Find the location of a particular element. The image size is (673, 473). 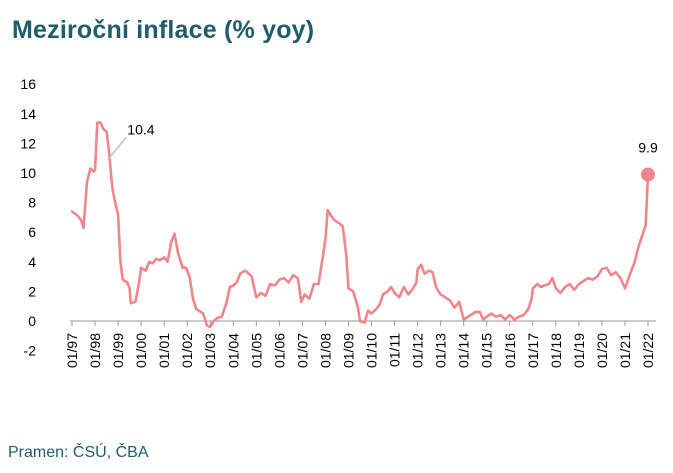

x-tick-label: 01/16 is located at coordinates (510, 350).